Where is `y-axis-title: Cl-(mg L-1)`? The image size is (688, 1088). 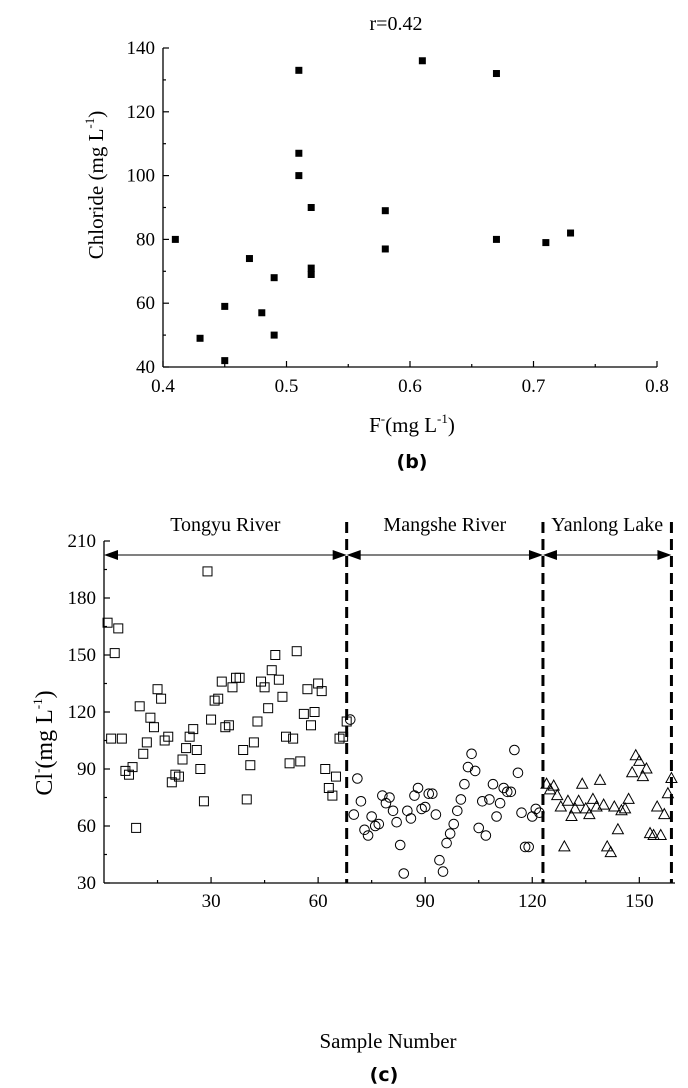
y-axis-title: Cl-(mg L-1) is located at coordinates (44, 742).